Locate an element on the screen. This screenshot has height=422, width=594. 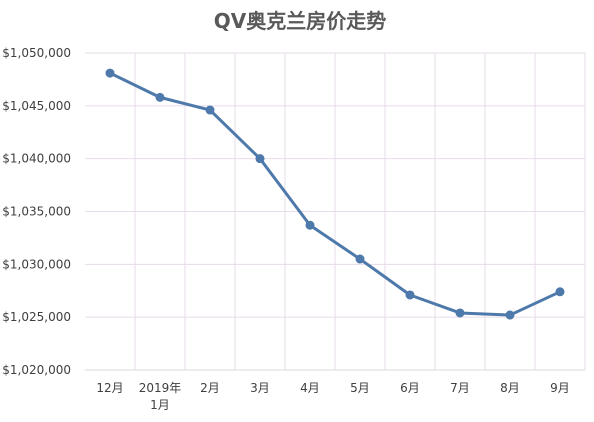
x-tick-label: 7月 is located at coordinates (460, 388).